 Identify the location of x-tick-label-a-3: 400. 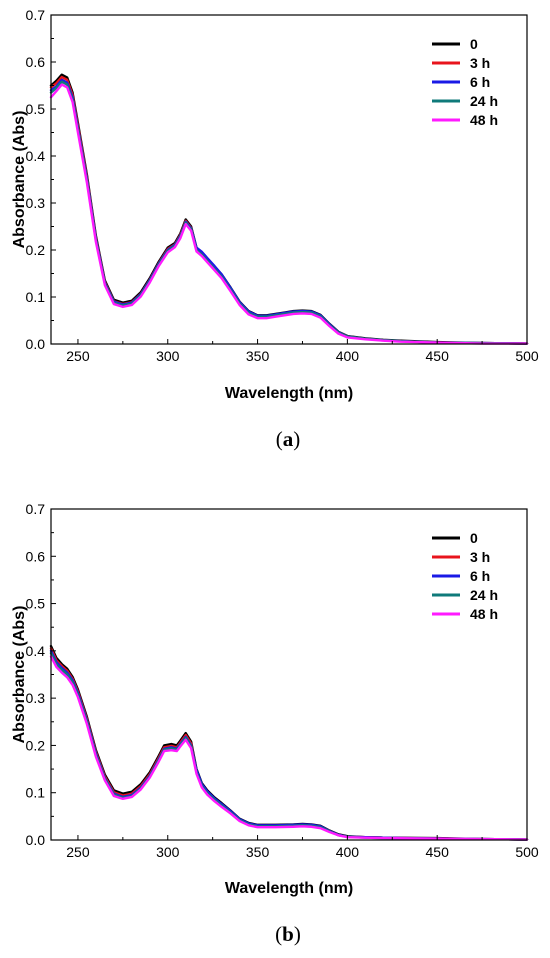
(348, 356).